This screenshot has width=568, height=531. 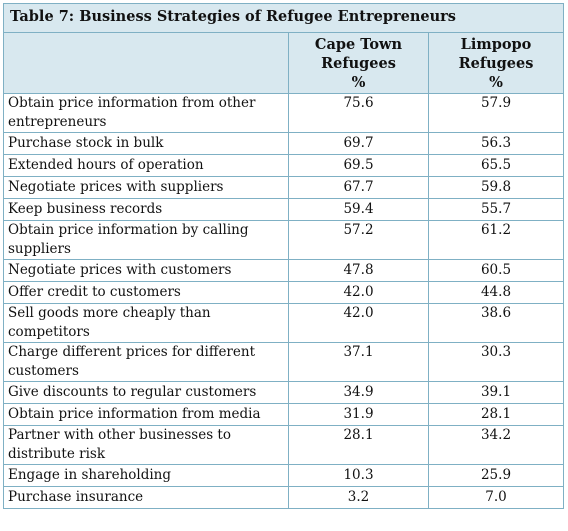 I want to click on limpopo-value: 44.8, so click(x=496, y=292).